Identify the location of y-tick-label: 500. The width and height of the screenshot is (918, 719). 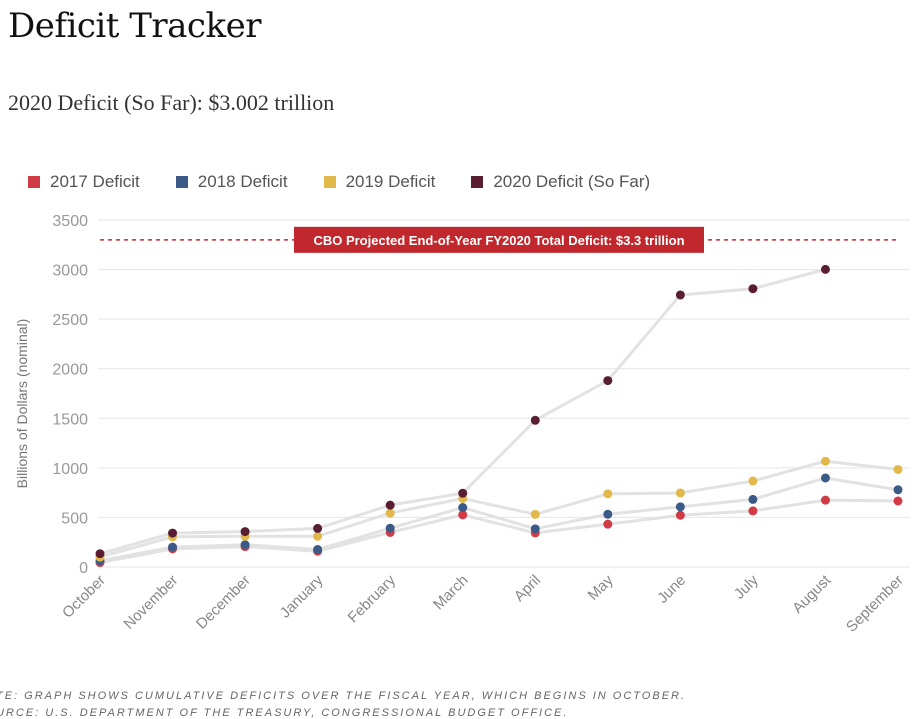
(74, 518).